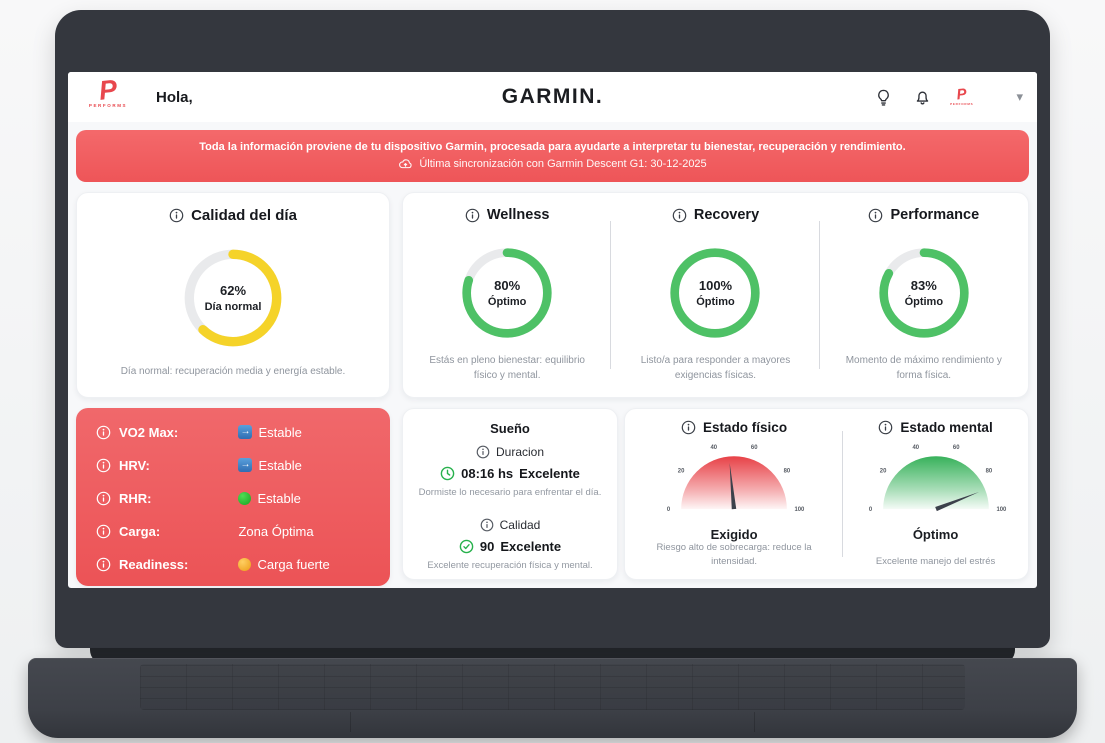 This screenshot has height=743, width=1105. I want to click on performance-value: 83%, so click(923, 285).